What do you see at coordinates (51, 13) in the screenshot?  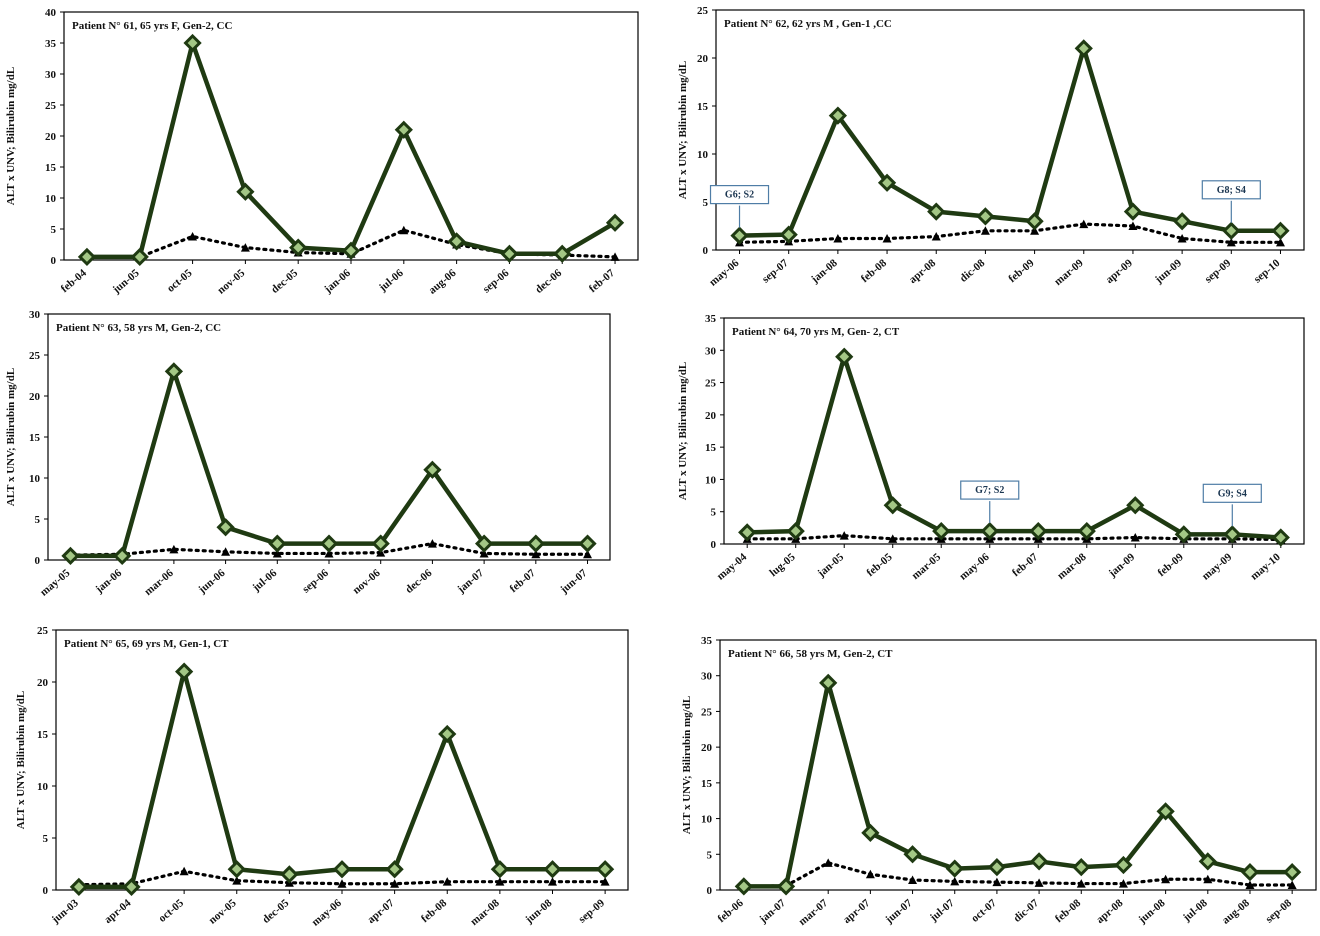 I see `y-tick-label: 40` at bounding box center [51, 13].